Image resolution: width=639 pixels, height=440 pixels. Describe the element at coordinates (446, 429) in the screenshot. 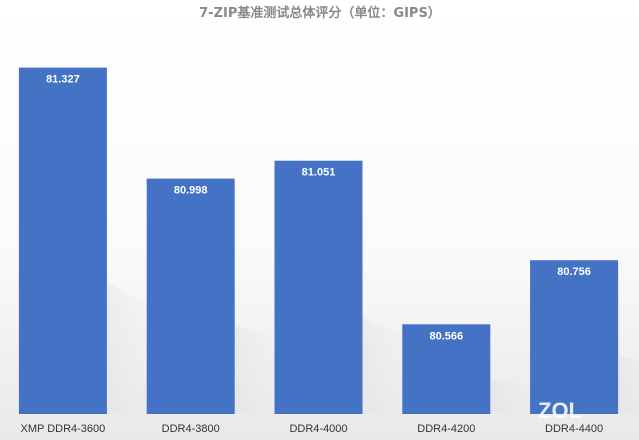

I see `x-tick-label: DDR4-4200` at that location.